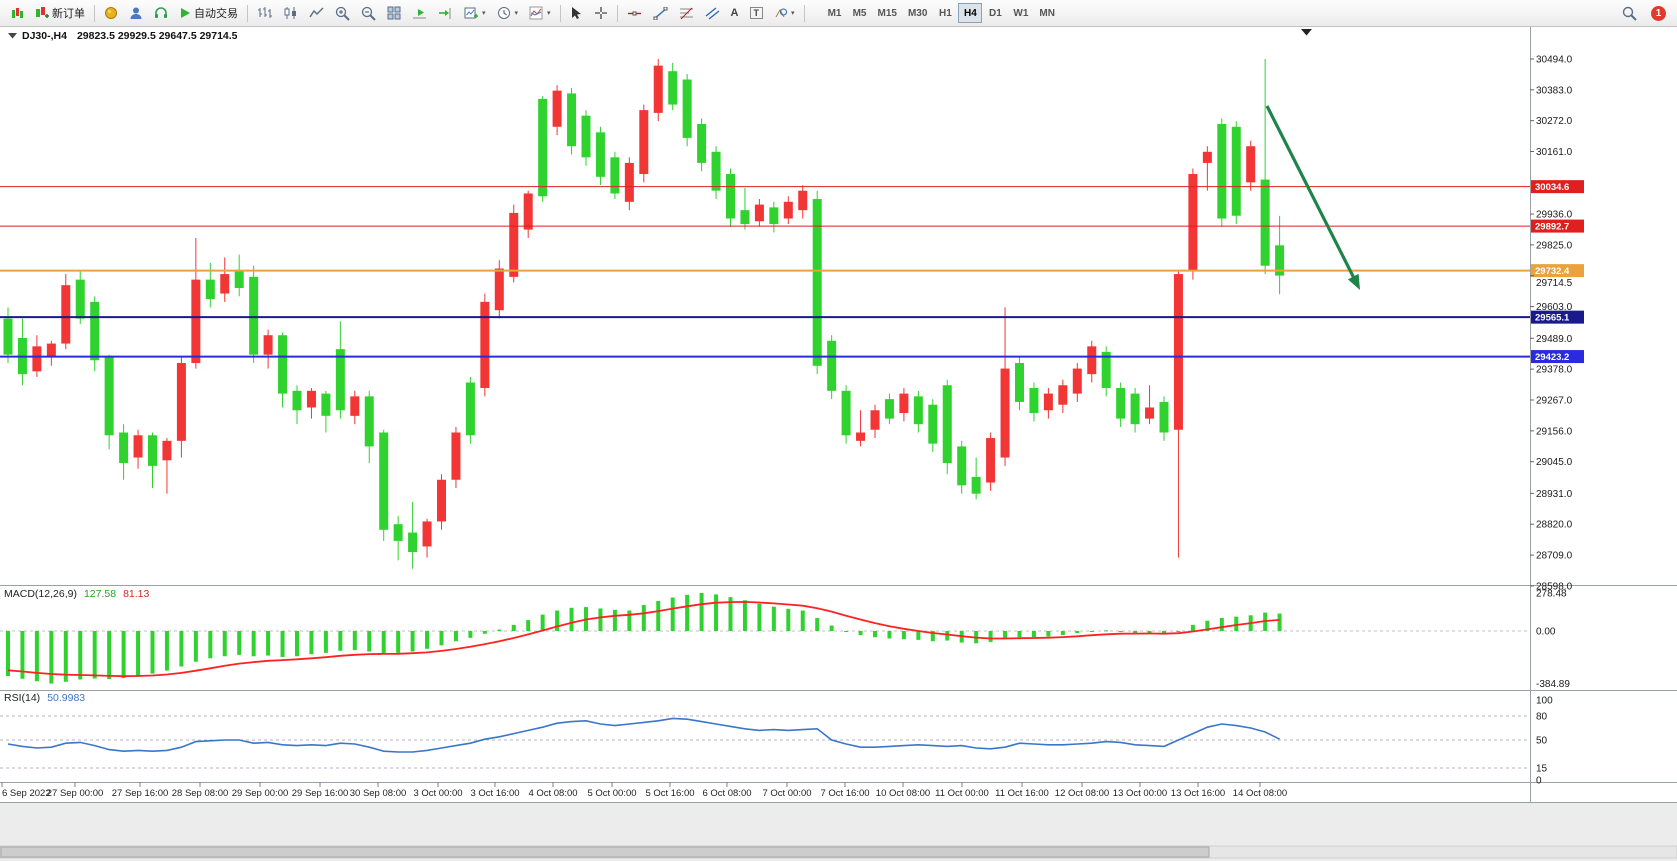 This screenshot has width=1677, height=861. I want to click on channel-button, so click(712, 13).